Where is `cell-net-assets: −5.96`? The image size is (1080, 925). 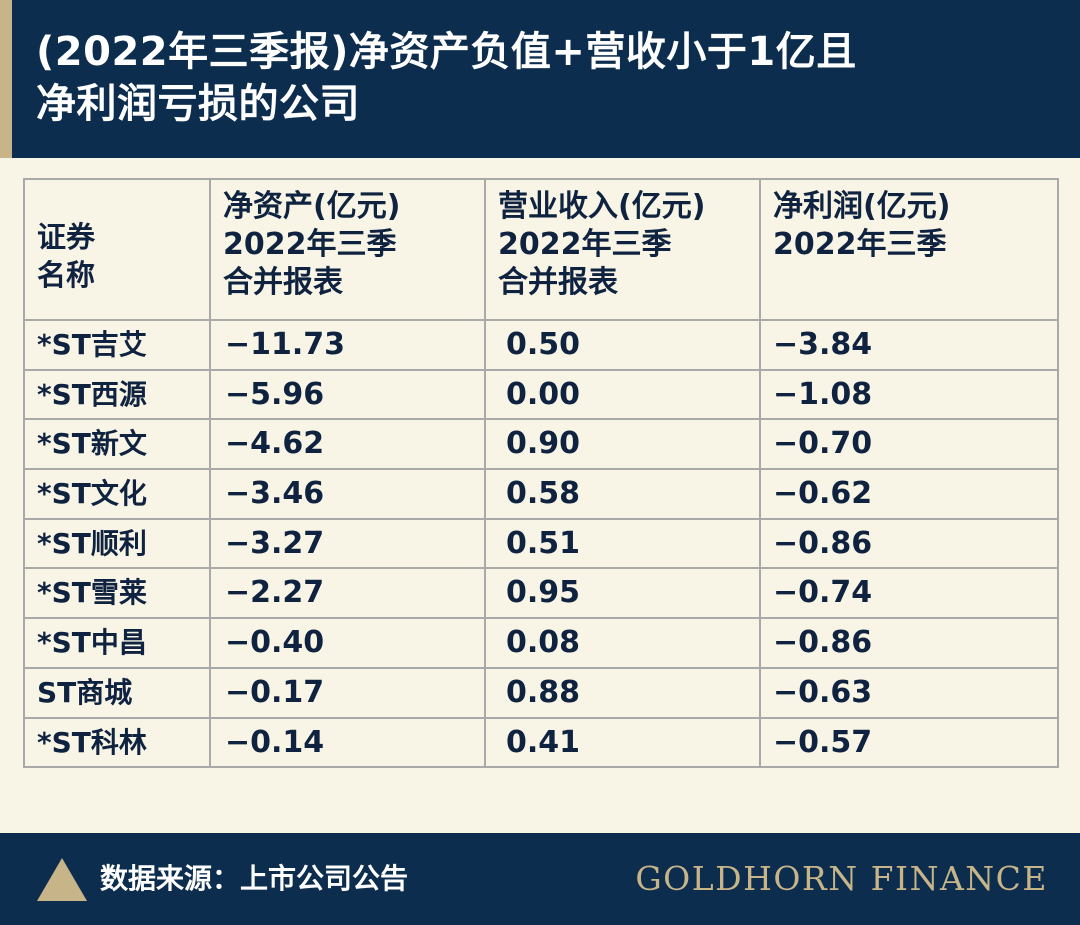 cell-net-assets: −5.96 is located at coordinates (347, 394).